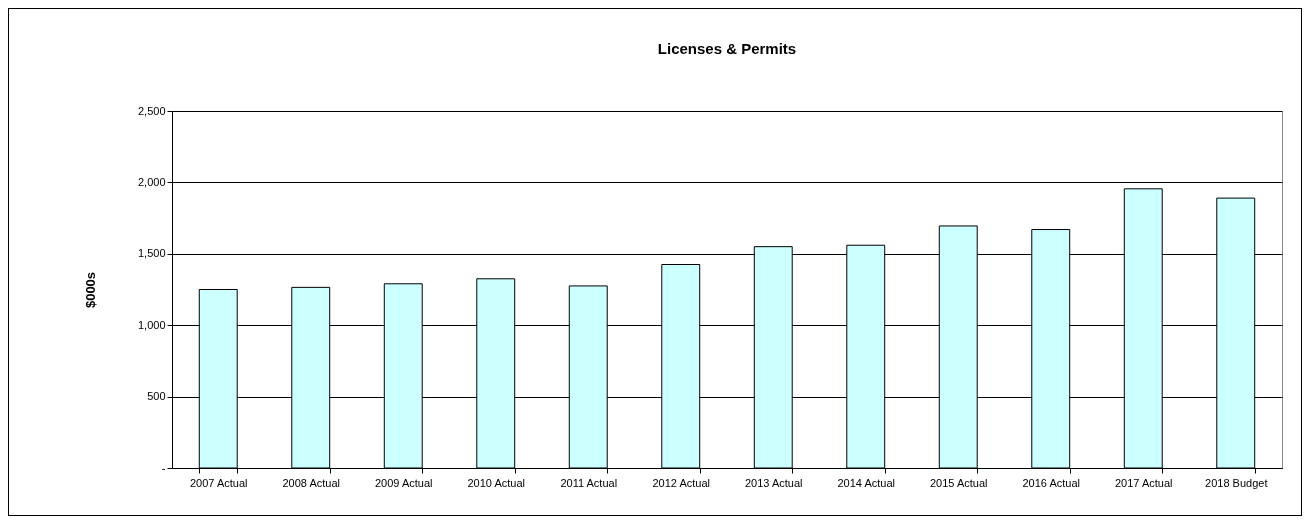 The image size is (1312, 525). Describe the element at coordinates (151, 324) in the screenshot. I see `y-tick-label: 1,000` at that location.